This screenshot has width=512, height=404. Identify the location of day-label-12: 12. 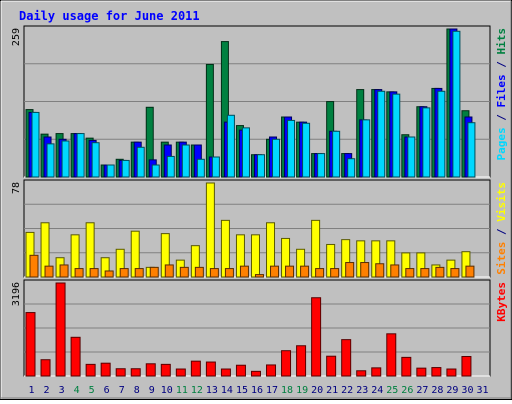
(197, 390).